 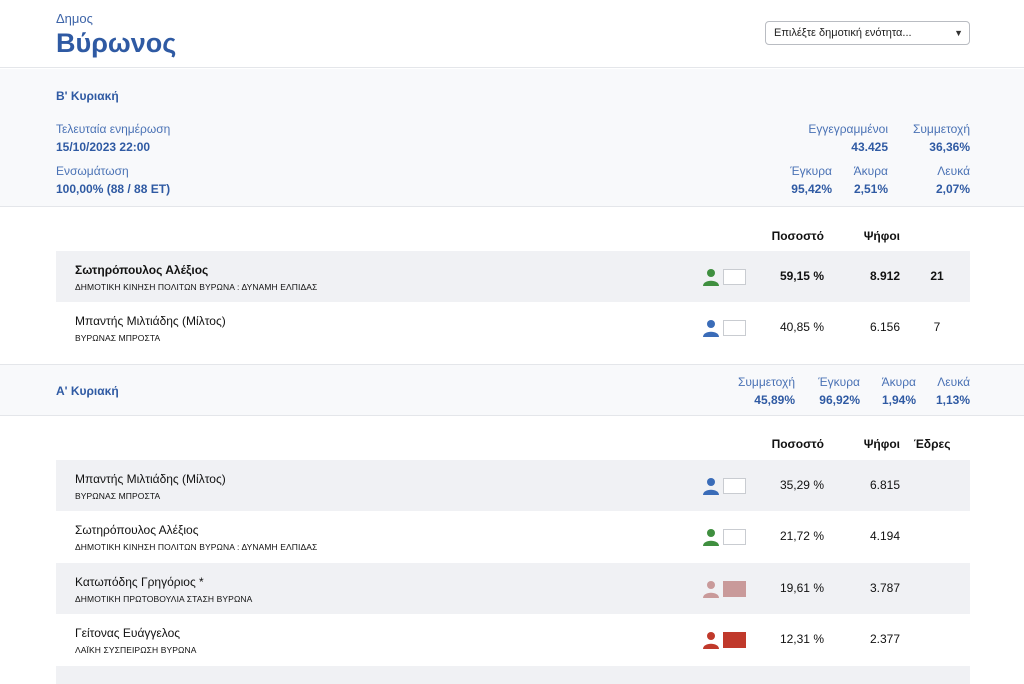 What do you see at coordinates (884, 536) in the screenshot?
I see `vote-count: 4.194` at bounding box center [884, 536].